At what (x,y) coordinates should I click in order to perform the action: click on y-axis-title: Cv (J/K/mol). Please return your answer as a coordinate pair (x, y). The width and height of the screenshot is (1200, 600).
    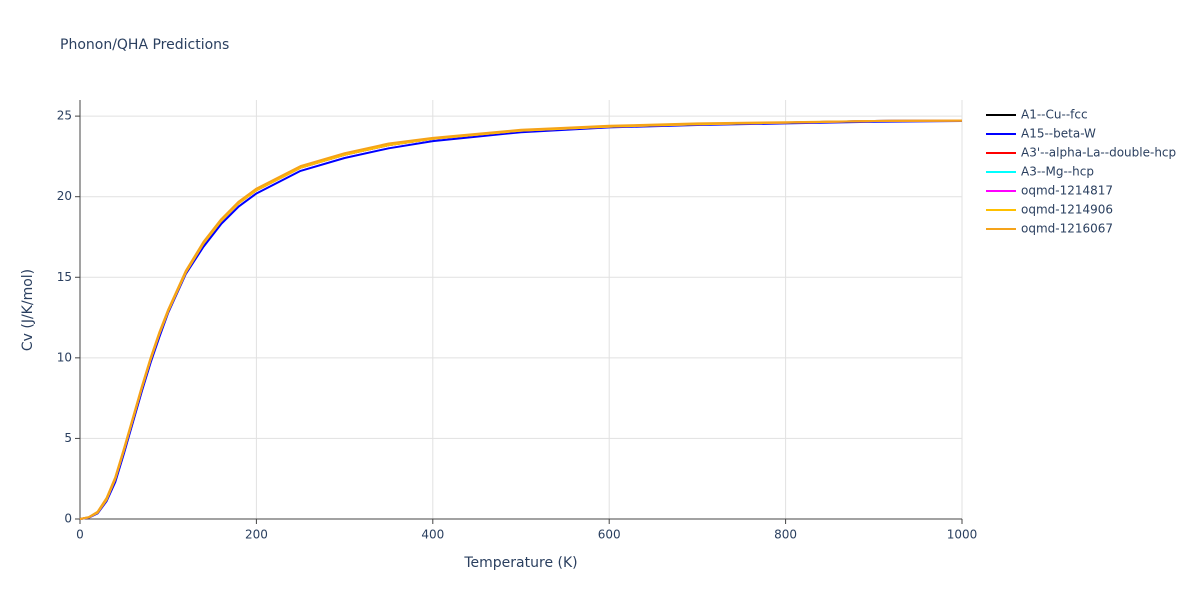
    Looking at the image, I should click on (28, 310).